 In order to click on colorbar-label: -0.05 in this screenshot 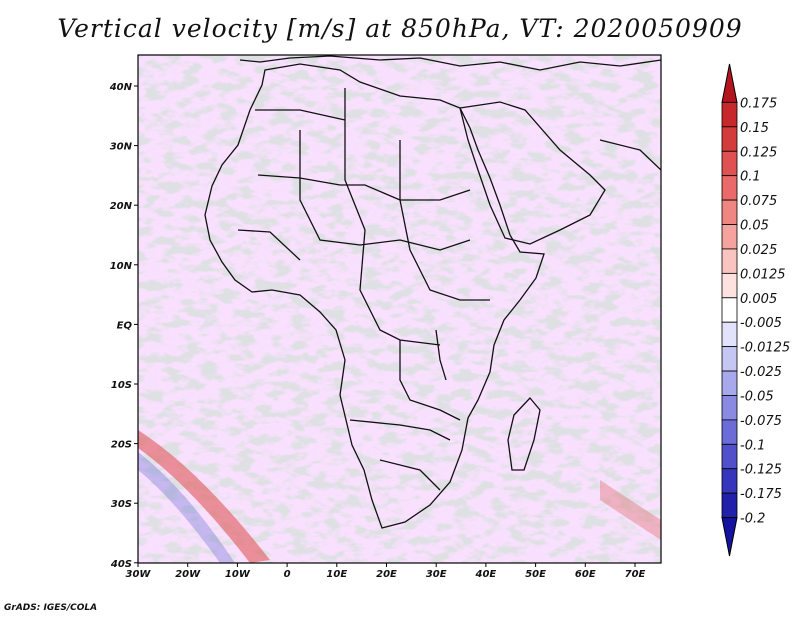, I will do `click(757, 396)`.